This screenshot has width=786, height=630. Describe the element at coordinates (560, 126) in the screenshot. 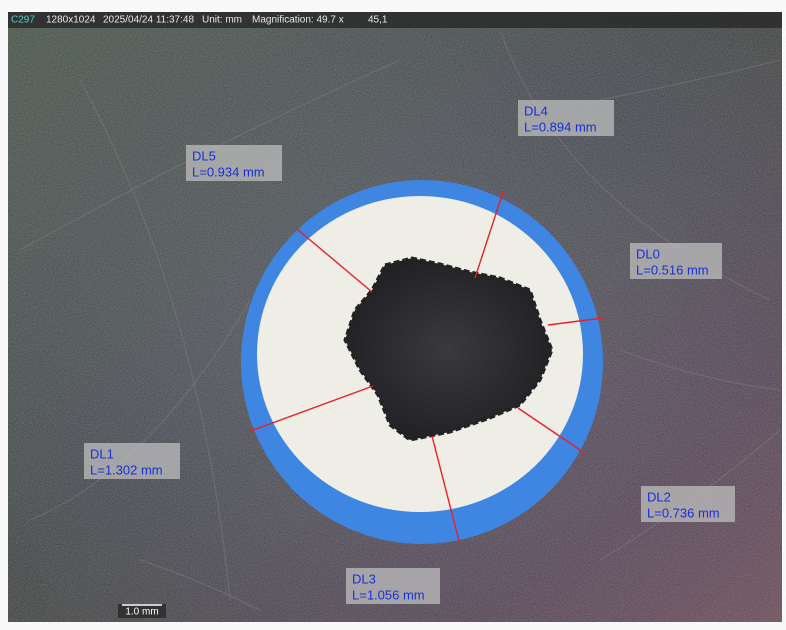

I see `measure-length: L=0.894 mm` at that location.